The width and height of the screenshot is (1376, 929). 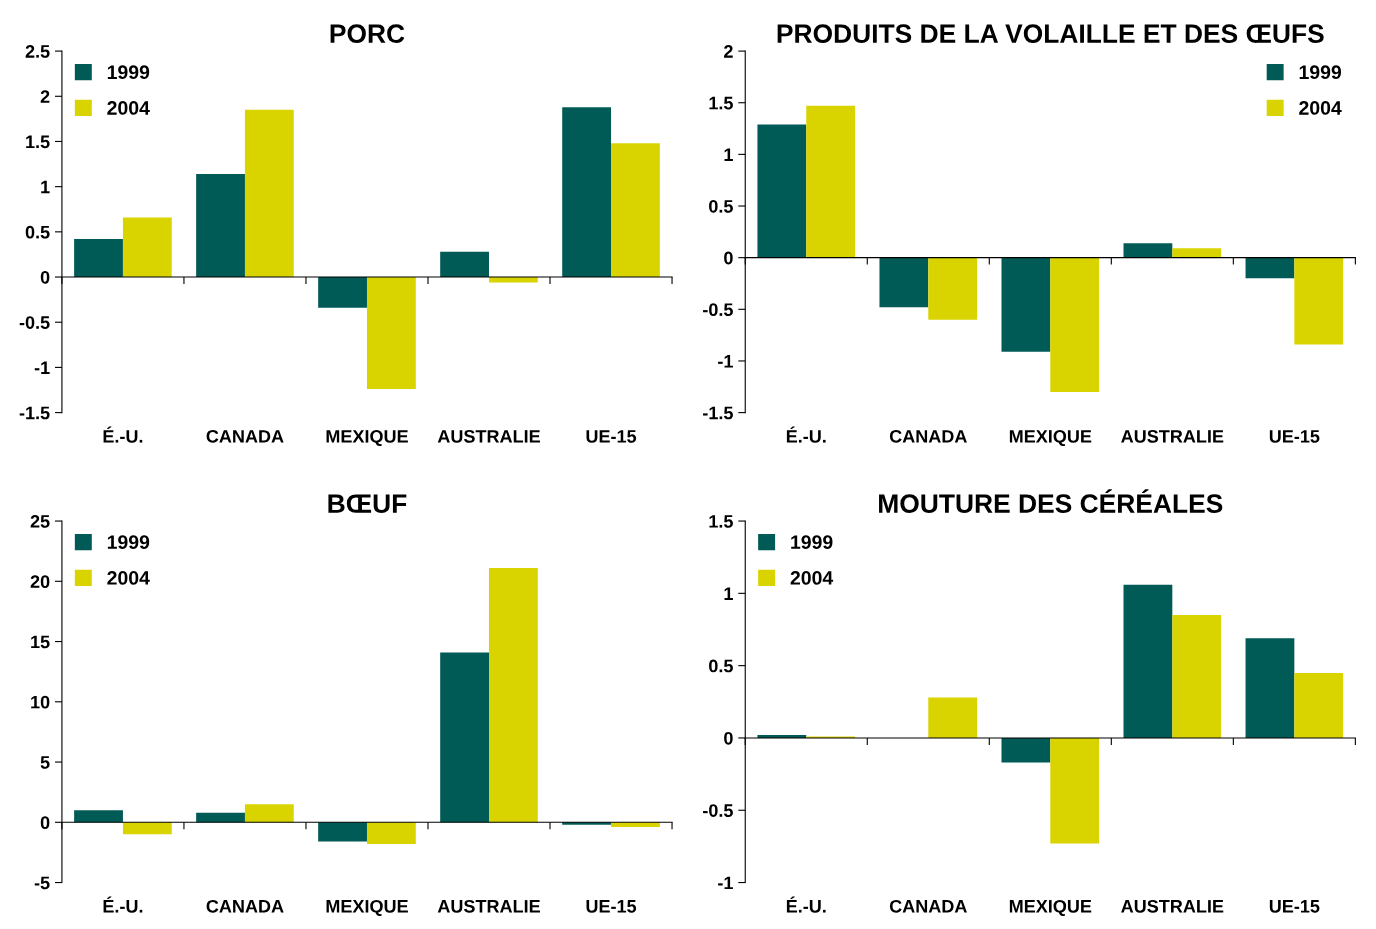 I want to click on chart-title: MOUTURE DES CÉRÉALES, so click(x=1051, y=501).